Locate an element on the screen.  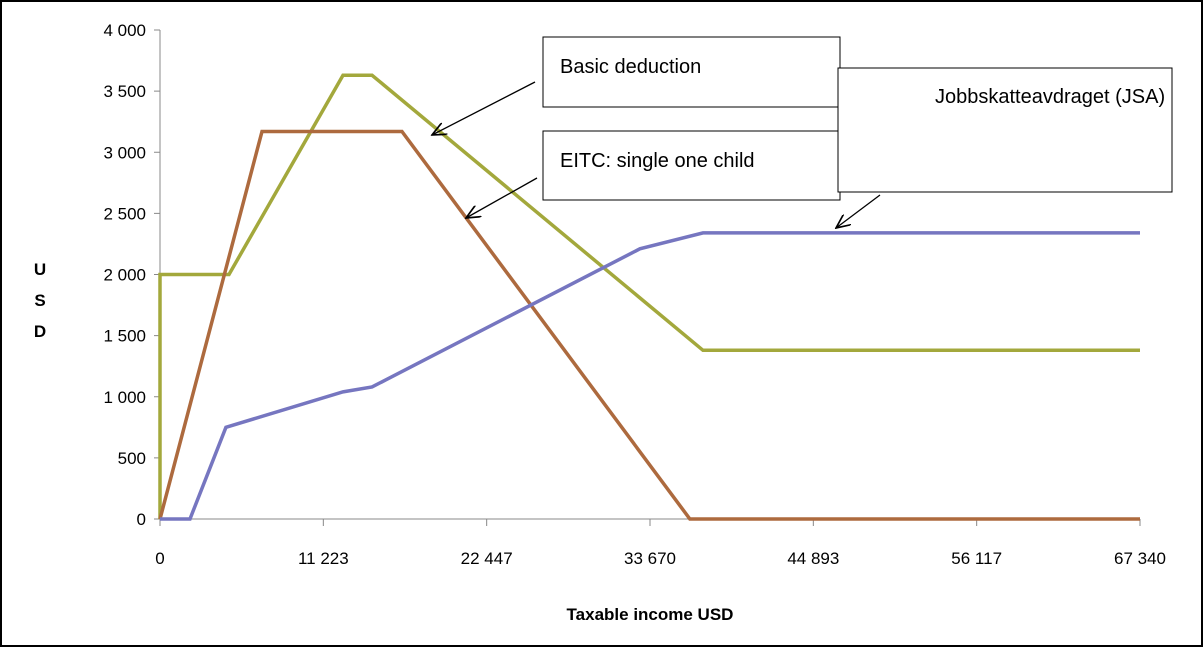
y-tick-label: 3 000 is located at coordinates (124, 152).